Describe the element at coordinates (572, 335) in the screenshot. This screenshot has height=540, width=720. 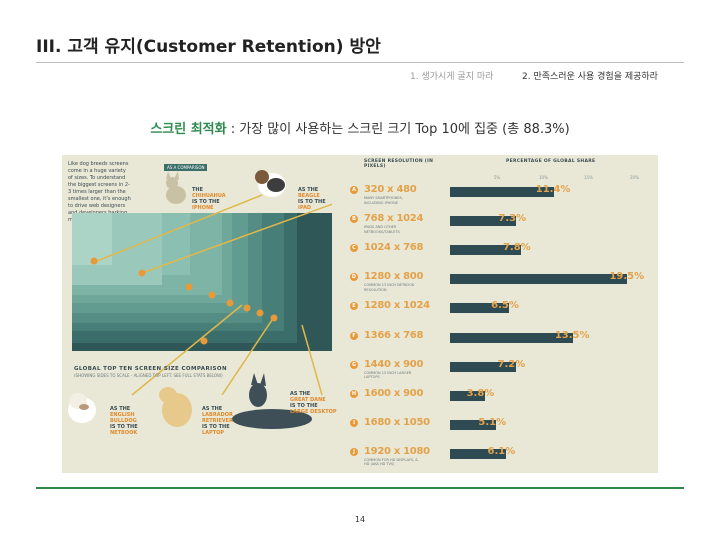
I see `share-value-label: 13.5%` at that location.